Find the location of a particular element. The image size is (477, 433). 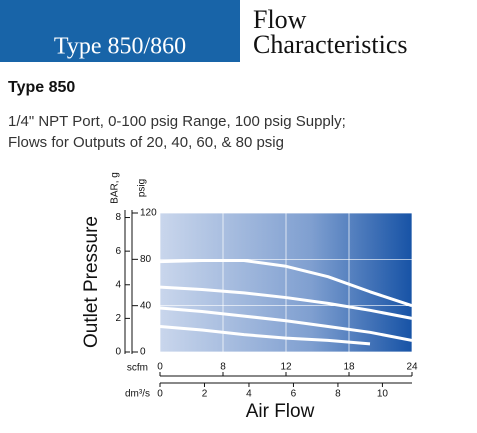

y2-tick-label: 6 is located at coordinates (118, 251).